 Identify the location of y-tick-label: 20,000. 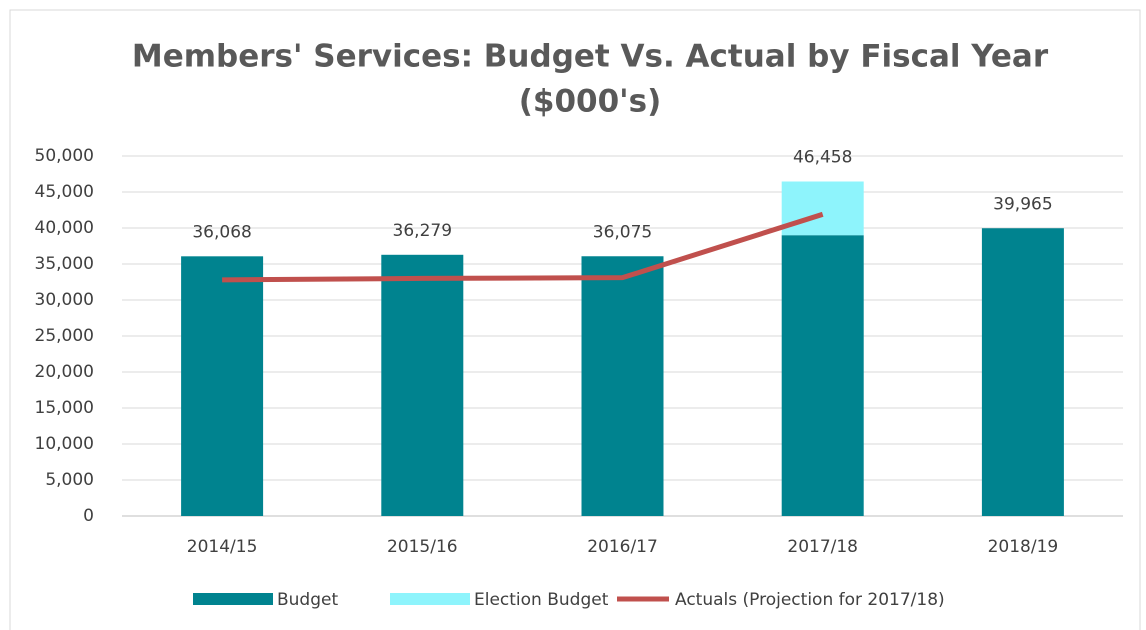
(64, 372).